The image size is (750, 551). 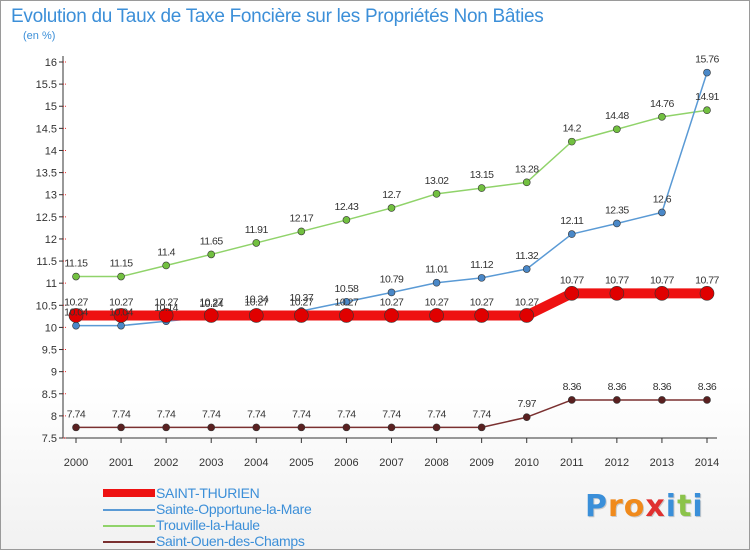 What do you see at coordinates (129, 493) in the screenshot?
I see `legend-swatch-saint-thurien` at bounding box center [129, 493].